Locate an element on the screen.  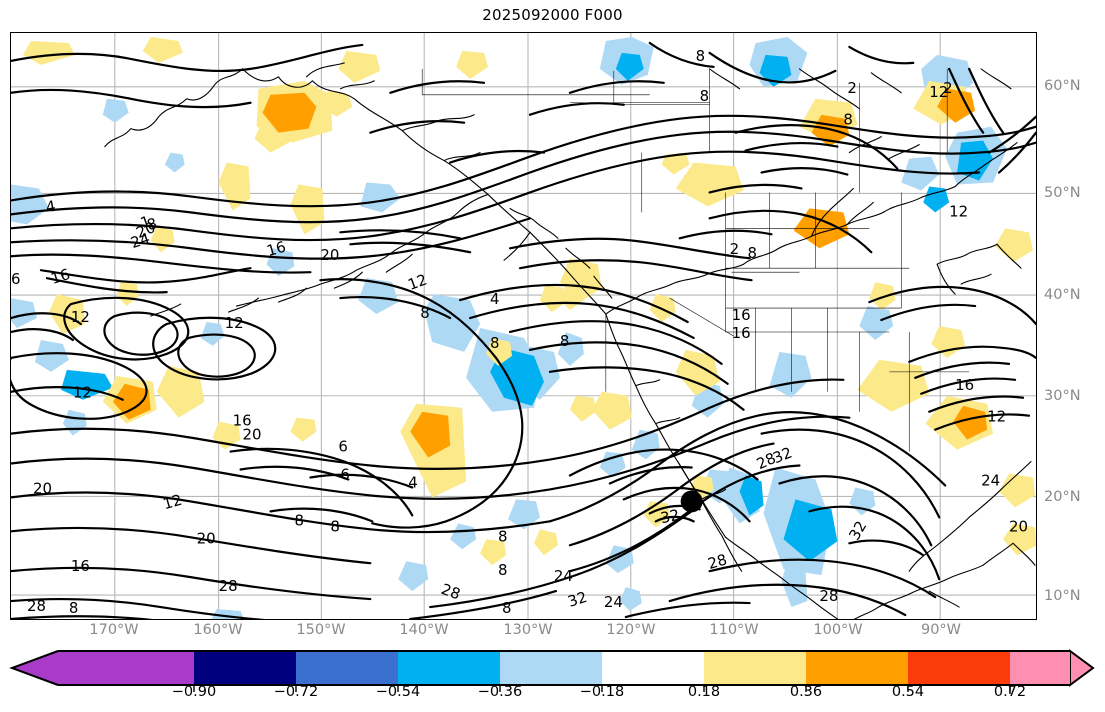
colorbar-segments is located at coordinates (541, 668).